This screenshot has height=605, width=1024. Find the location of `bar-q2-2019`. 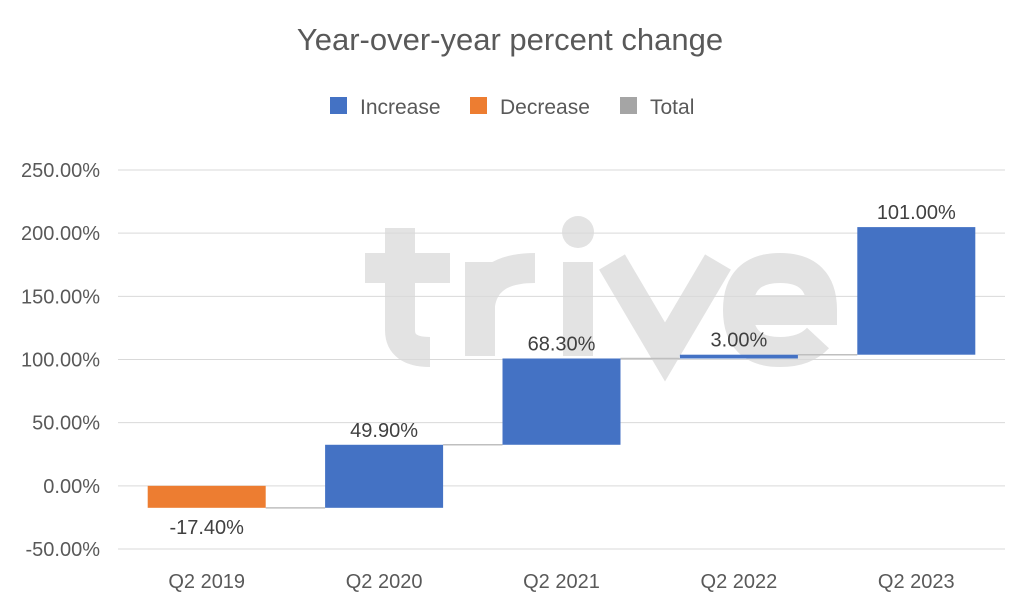

bar-q2-2019 is located at coordinates (206, 496).